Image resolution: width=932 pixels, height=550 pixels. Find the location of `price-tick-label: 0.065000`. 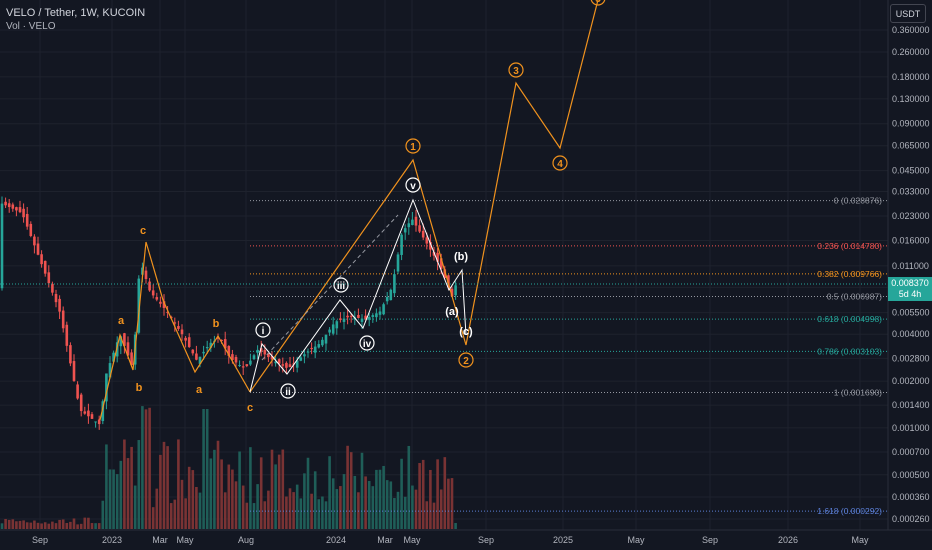

price-tick-label: 0.065000 is located at coordinates (911, 146).